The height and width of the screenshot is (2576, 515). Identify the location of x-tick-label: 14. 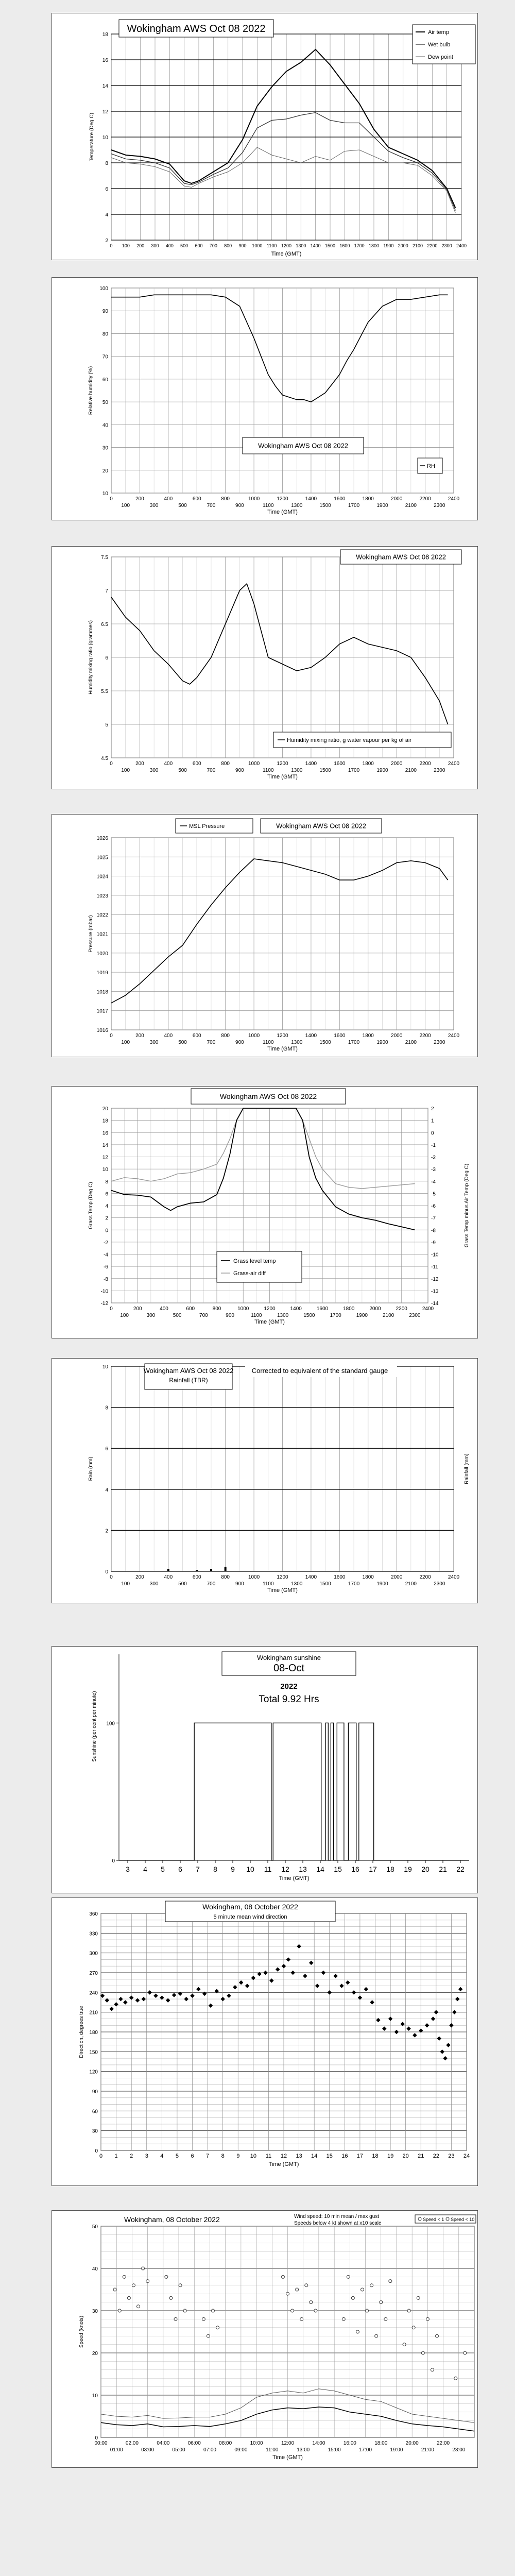
(314, 2156).